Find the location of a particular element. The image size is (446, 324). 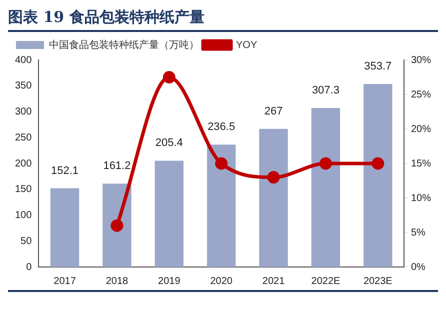

y2-tick-label: 10% is located at coordinates (421, 198).